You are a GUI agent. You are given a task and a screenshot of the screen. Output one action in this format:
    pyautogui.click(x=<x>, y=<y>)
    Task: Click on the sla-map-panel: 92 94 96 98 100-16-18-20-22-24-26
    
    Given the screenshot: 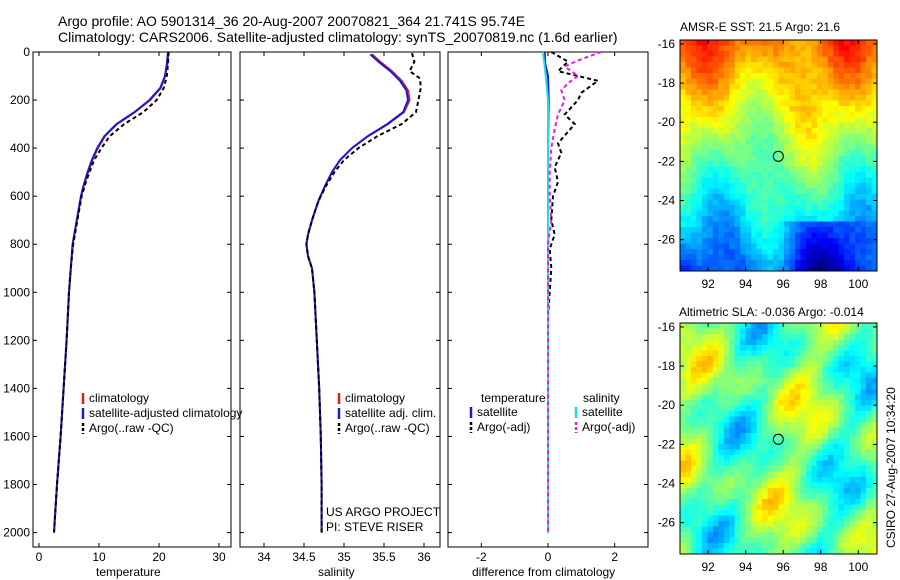 What is the action you would take?
    pyautogui.click(x=768, y=447)
    